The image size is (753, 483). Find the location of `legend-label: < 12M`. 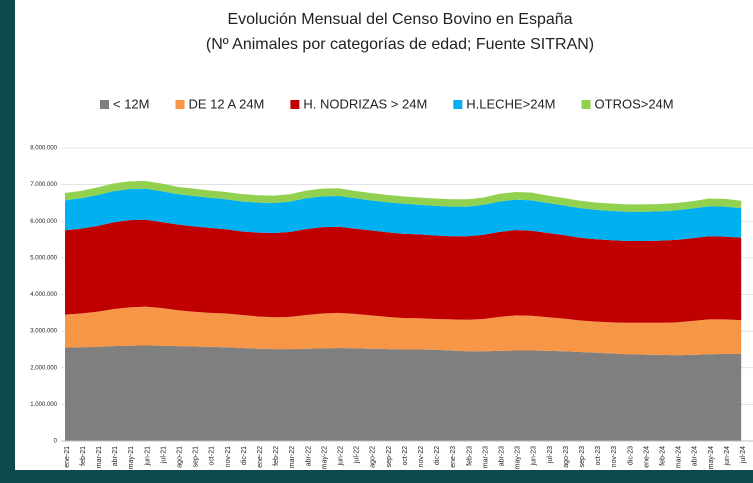

legend-label: < 12M is located at coordinates (131, 103).